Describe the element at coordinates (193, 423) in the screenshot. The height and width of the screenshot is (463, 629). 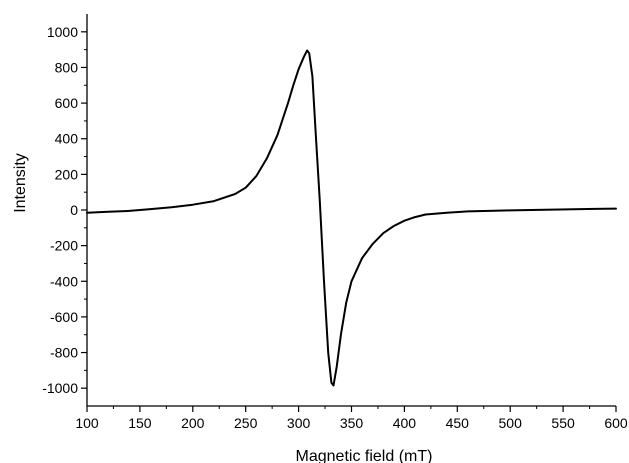
I see `x-tick-label: 200` at that location.